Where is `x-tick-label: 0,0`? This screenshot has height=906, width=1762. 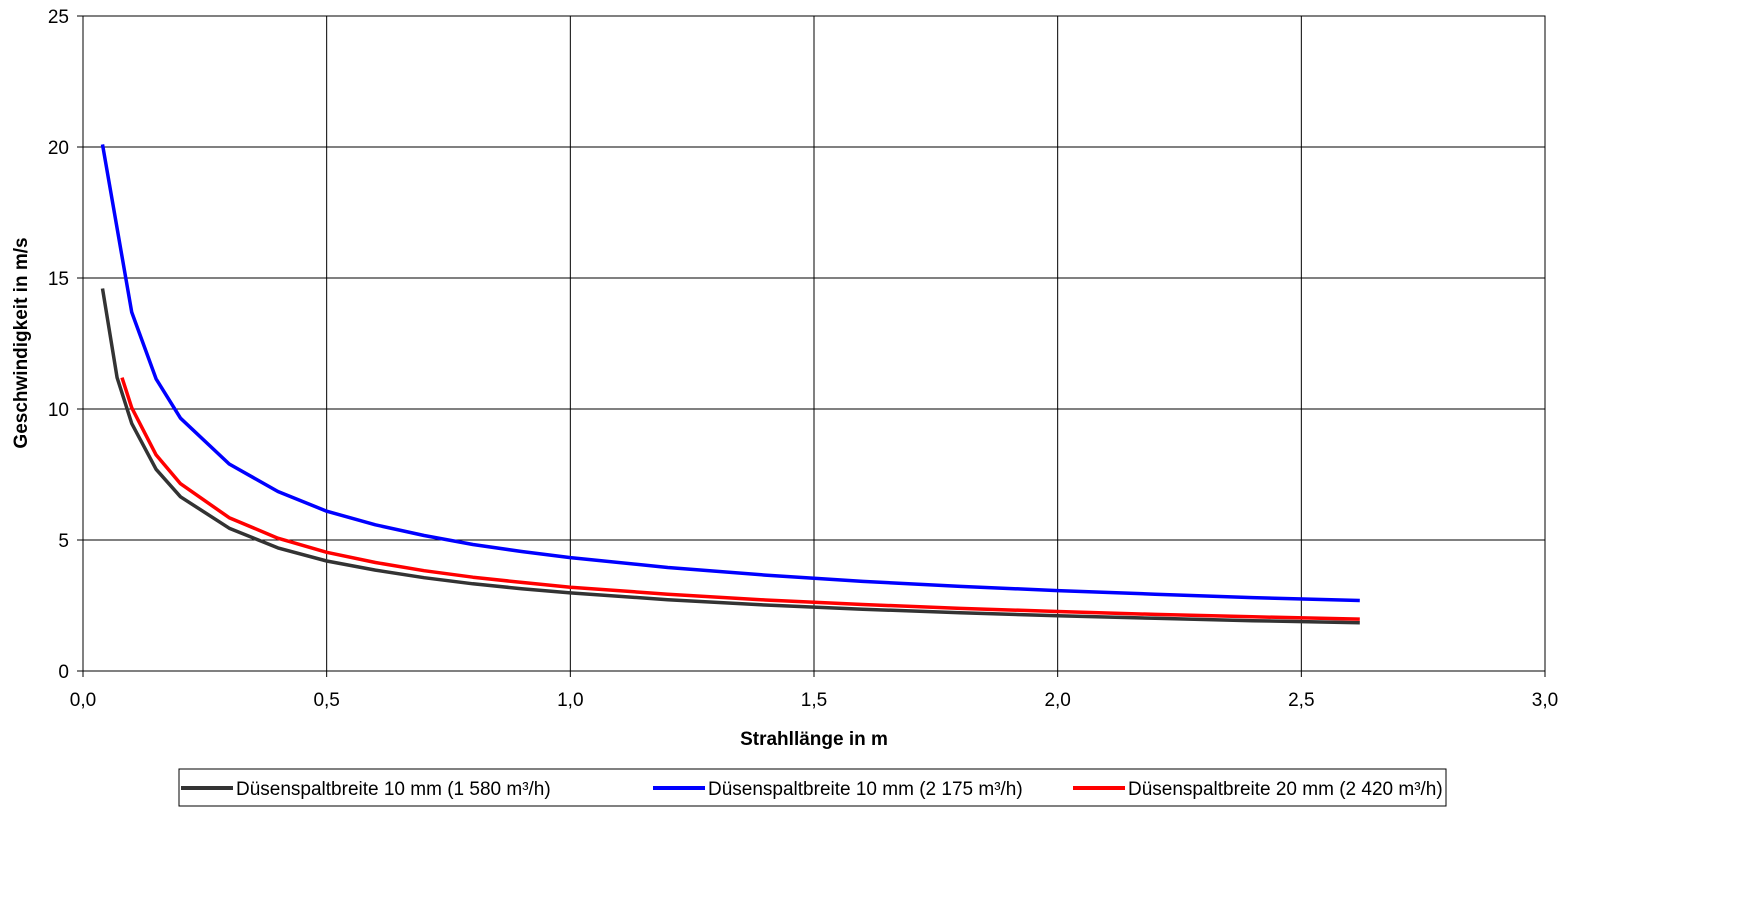
x-tick-label: 0,0 is located at coordinates (83, 700).